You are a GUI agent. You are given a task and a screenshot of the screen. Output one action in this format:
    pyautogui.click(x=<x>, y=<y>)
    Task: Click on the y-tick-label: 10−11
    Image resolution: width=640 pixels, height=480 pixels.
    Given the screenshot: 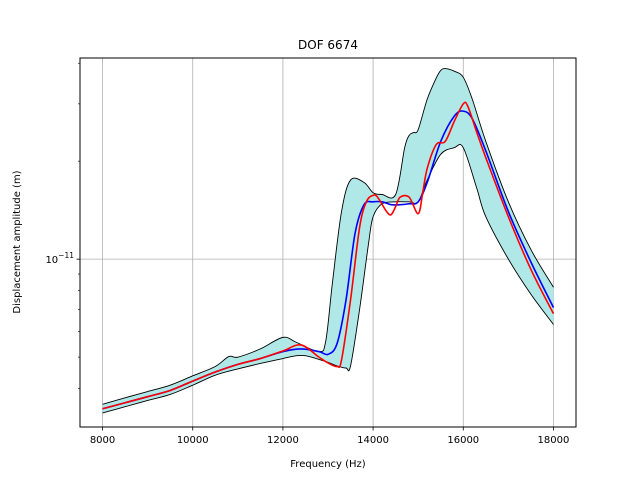 What is the action you would take?
    pyautogui.click(x=59, y=258)
    